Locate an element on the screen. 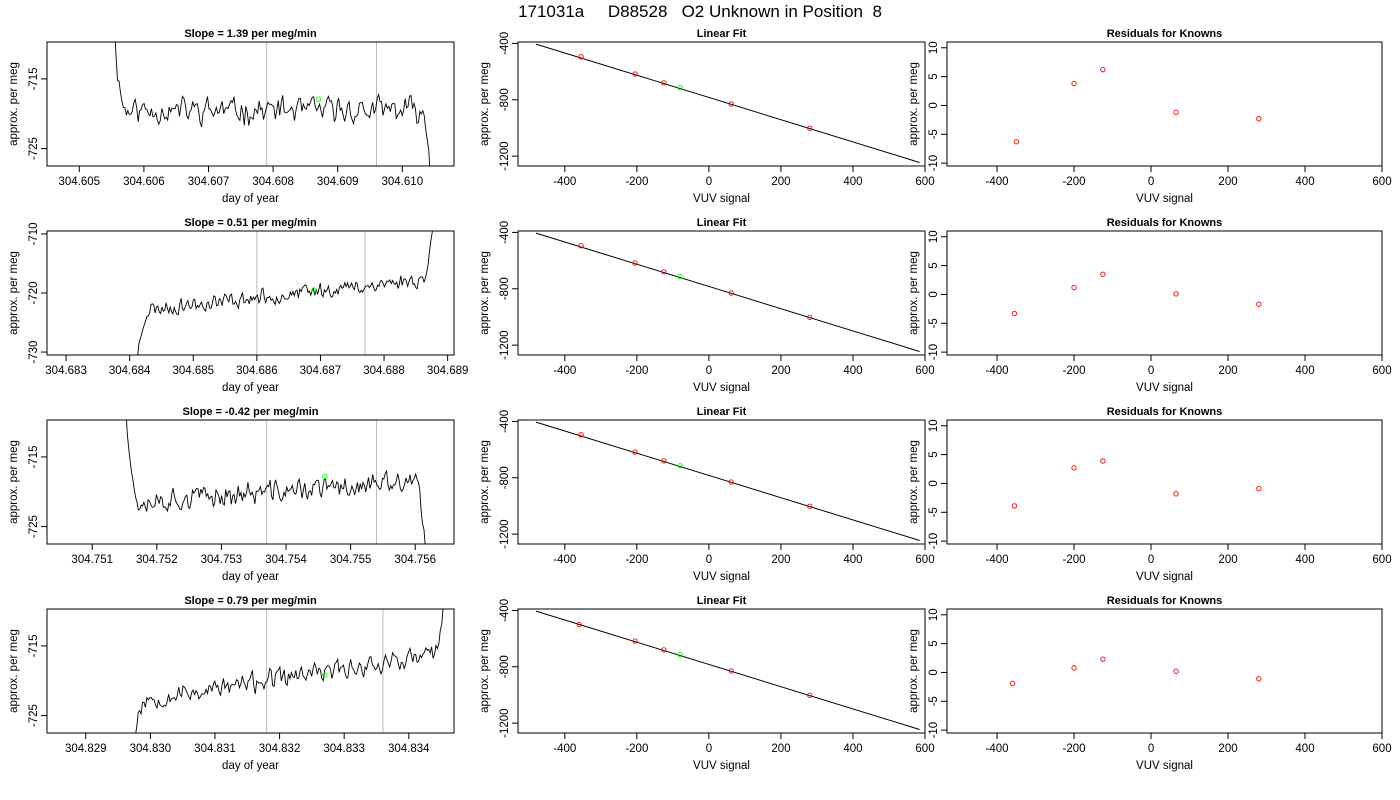 The width and height of the screenshot is (1400, 800). panel-title: Linear Fit is located at coordinates (722, 601).